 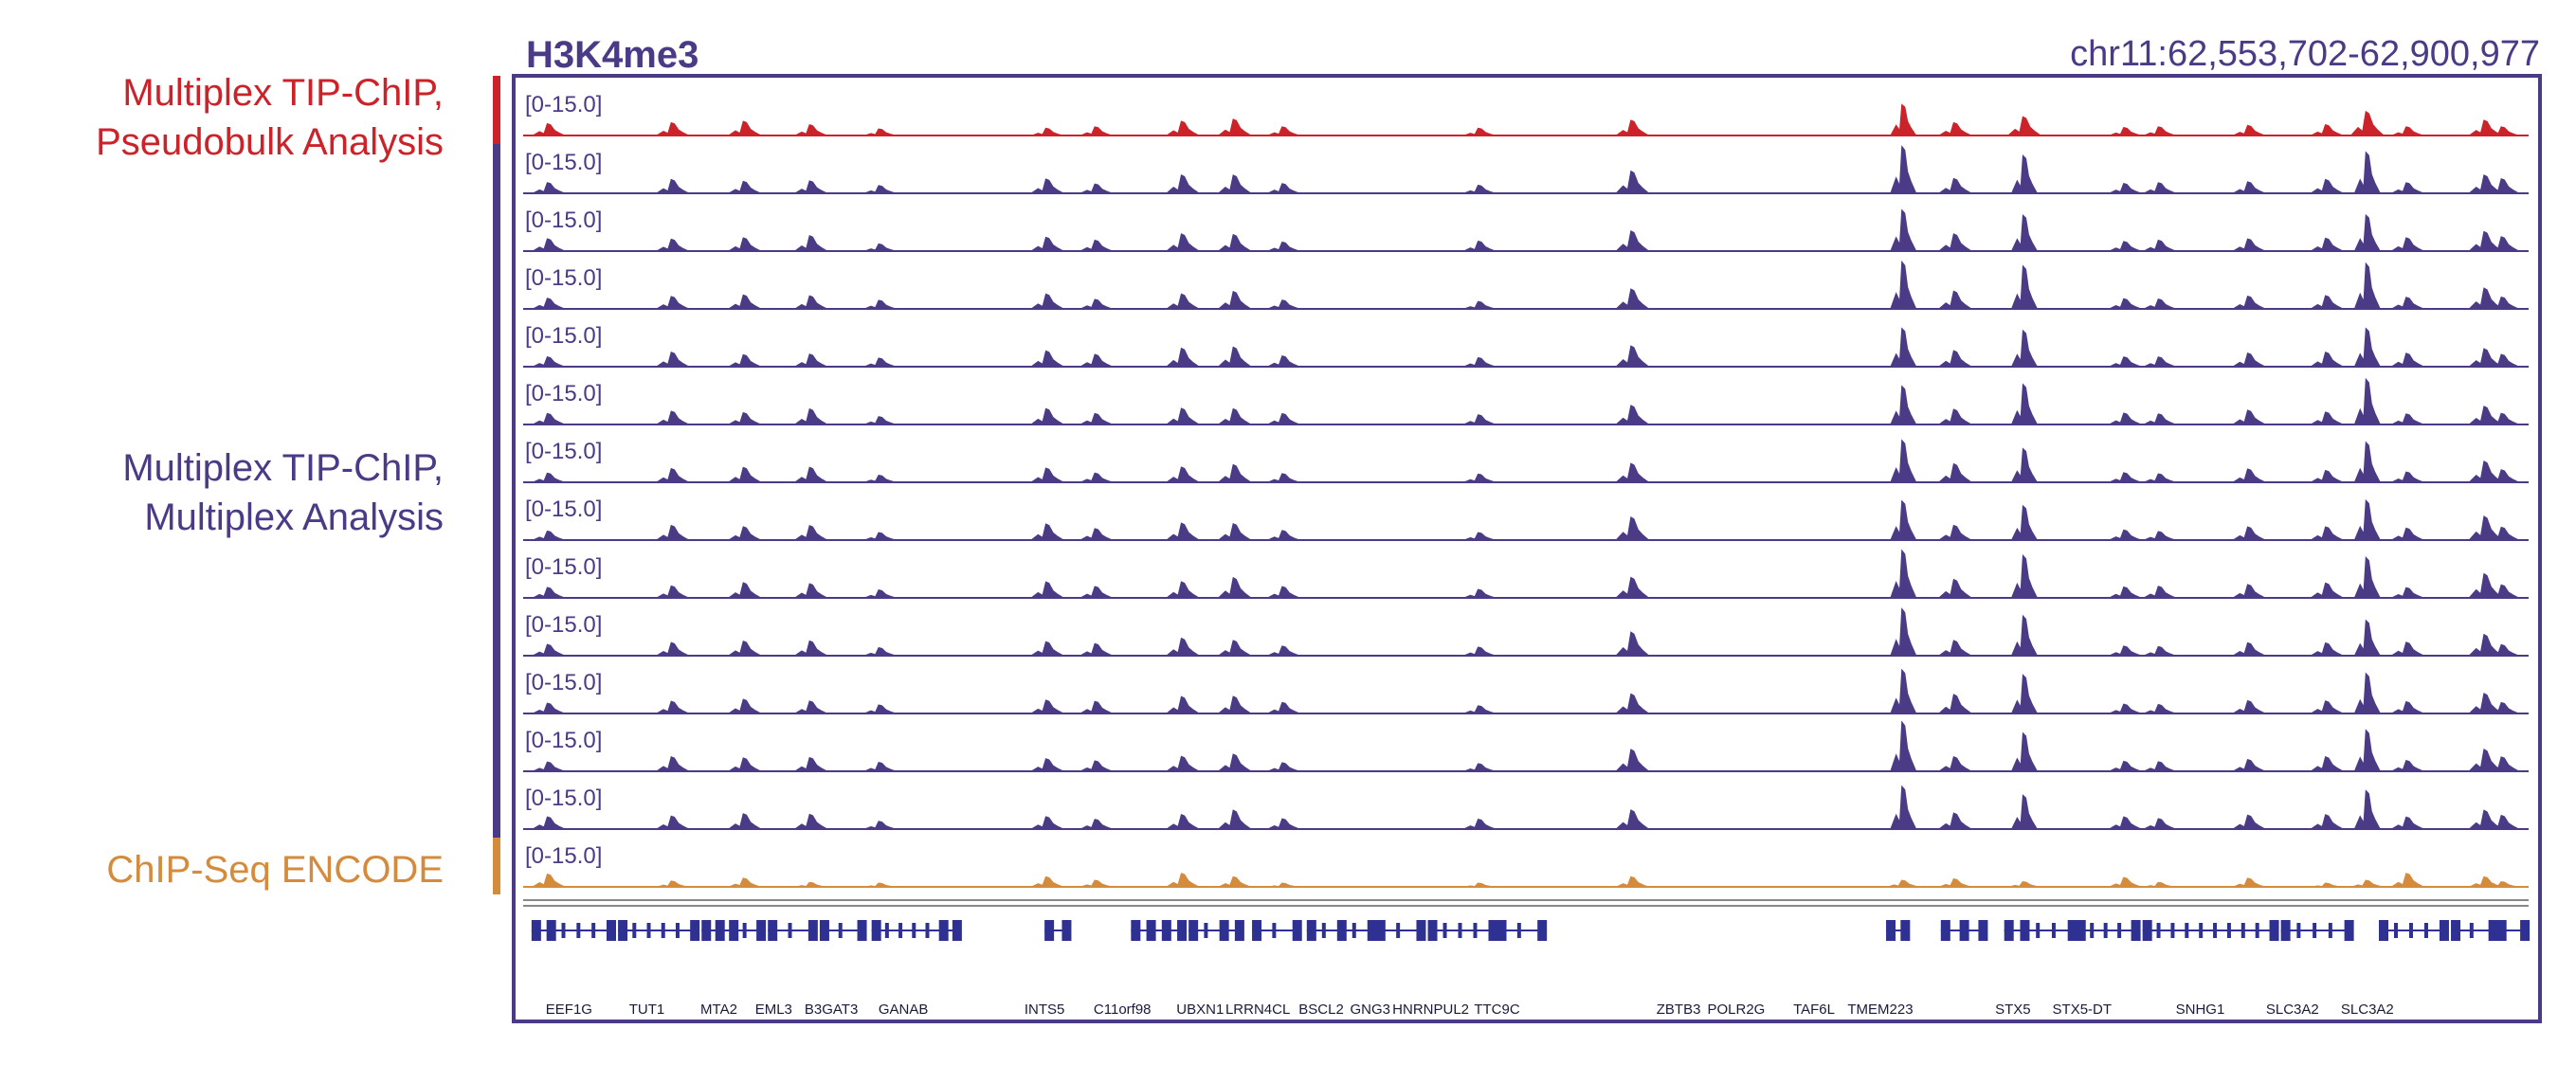 I want to click on gene-label: MTA2, so click(x=718, y=1010).